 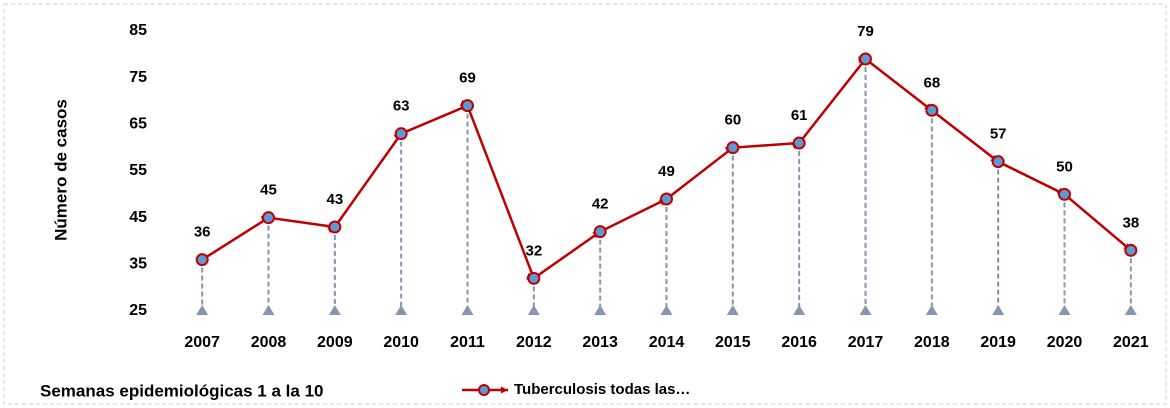 I want to click on y-tick-label: 35, so click(x=138, y=264).